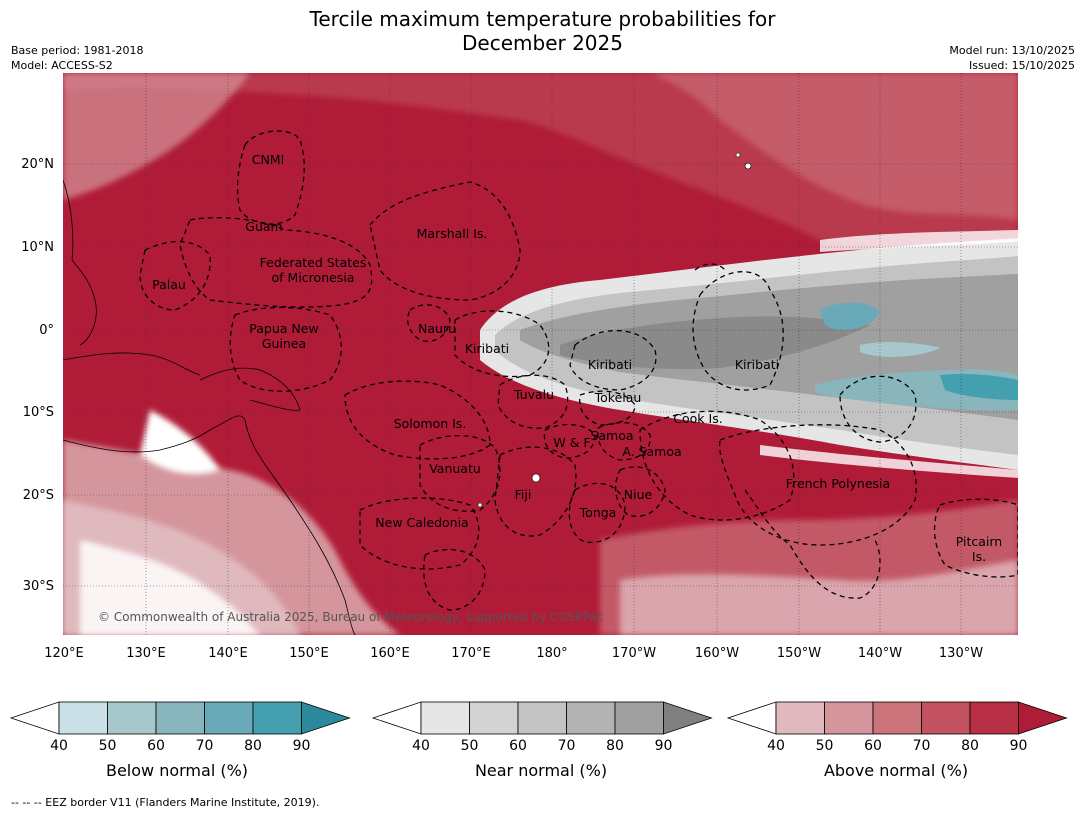 The height and width of the screenshot is (816, 1085). What do you see at coordinates (270, 177) in the screenshot?
I see `eez-cnmi` at bounding box center [270, 177].